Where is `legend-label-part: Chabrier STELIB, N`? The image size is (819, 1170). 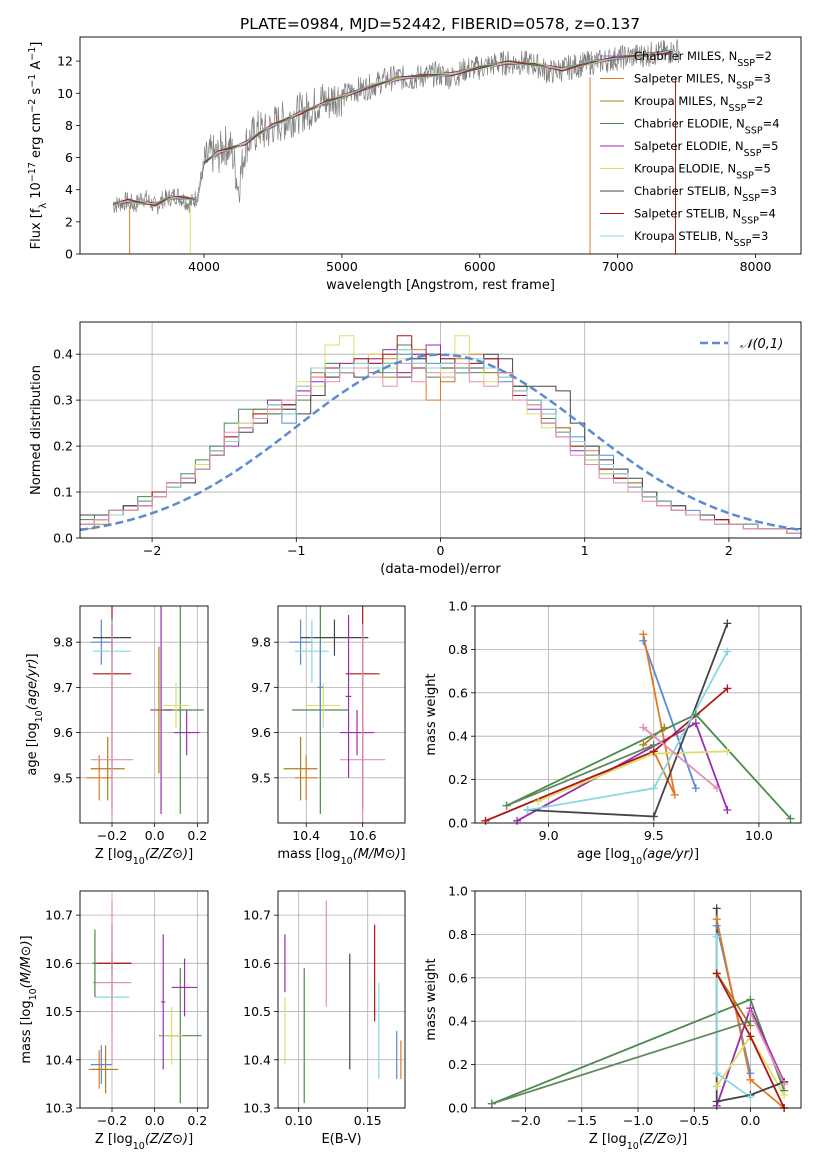
legend-label-part: Chabrier STELIB, N is located at coordinates (688, 191).